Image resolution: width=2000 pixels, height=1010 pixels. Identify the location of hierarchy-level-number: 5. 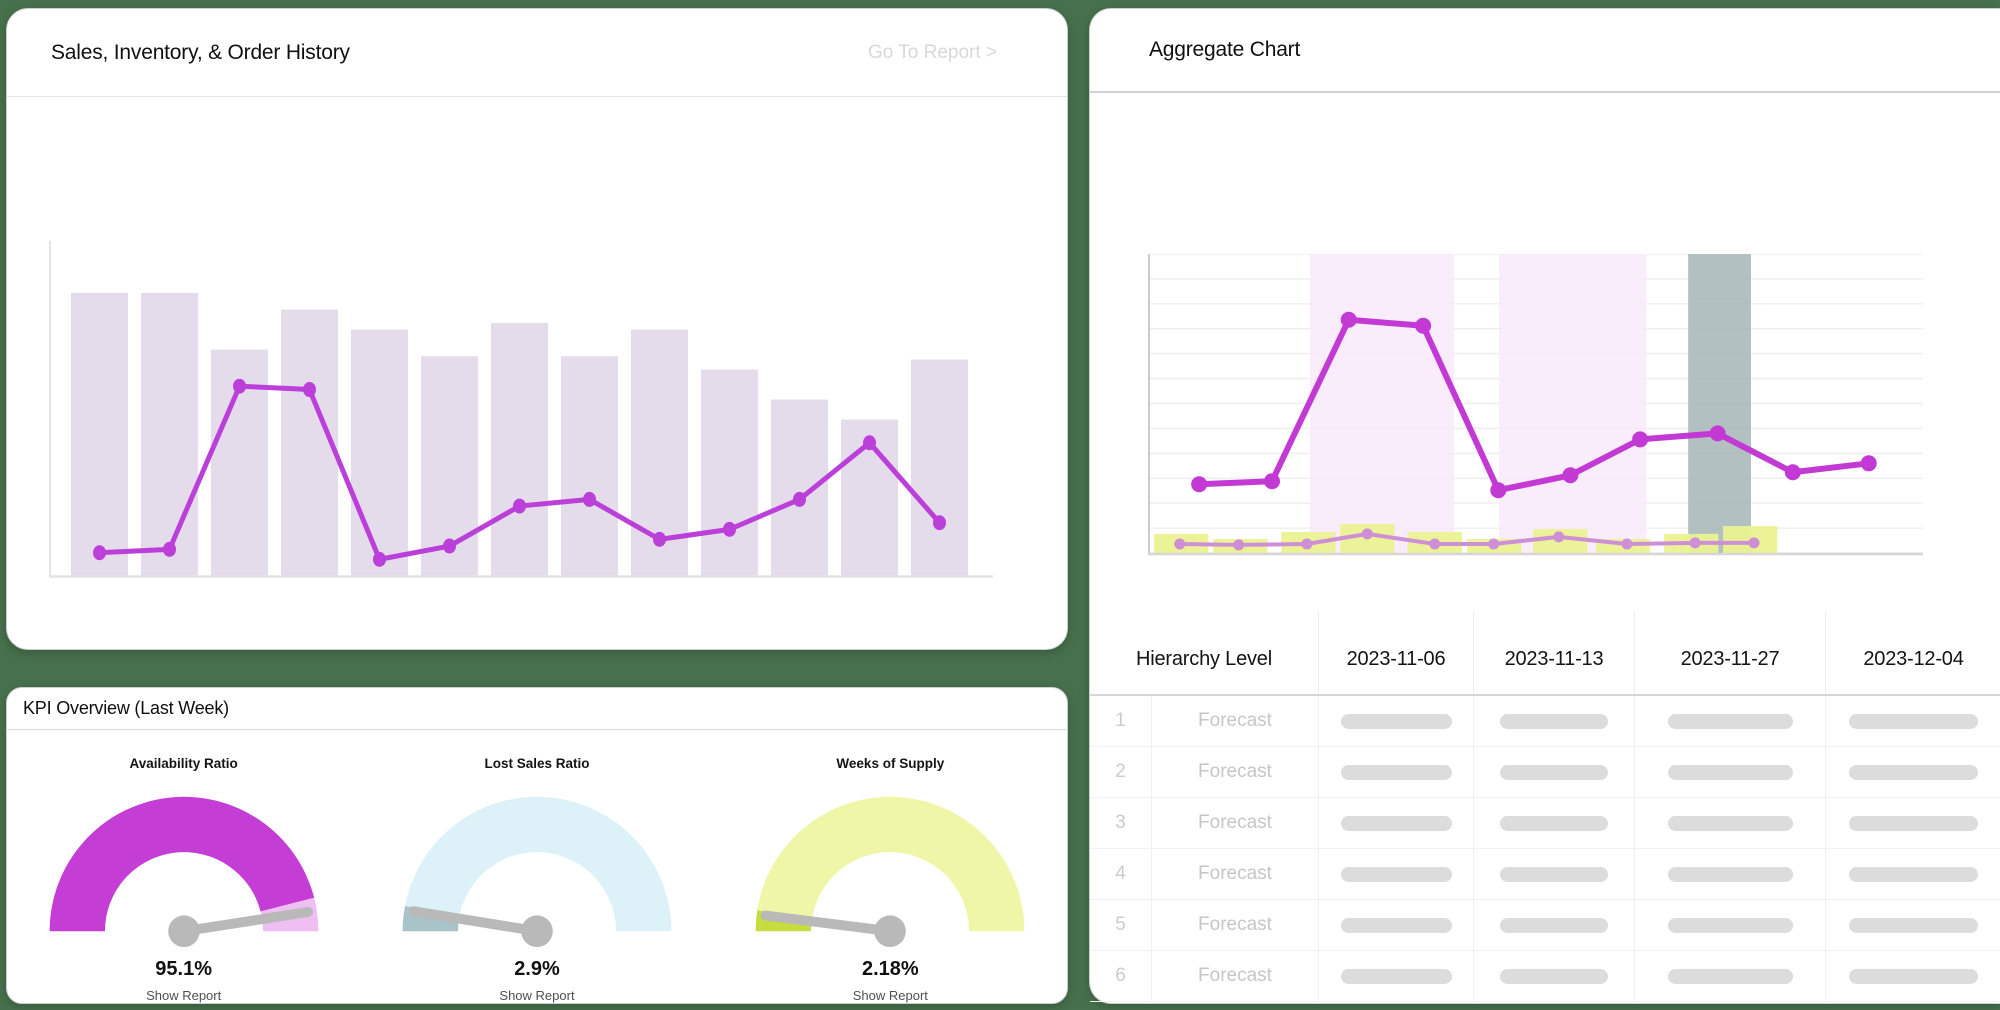
(1120, 924).